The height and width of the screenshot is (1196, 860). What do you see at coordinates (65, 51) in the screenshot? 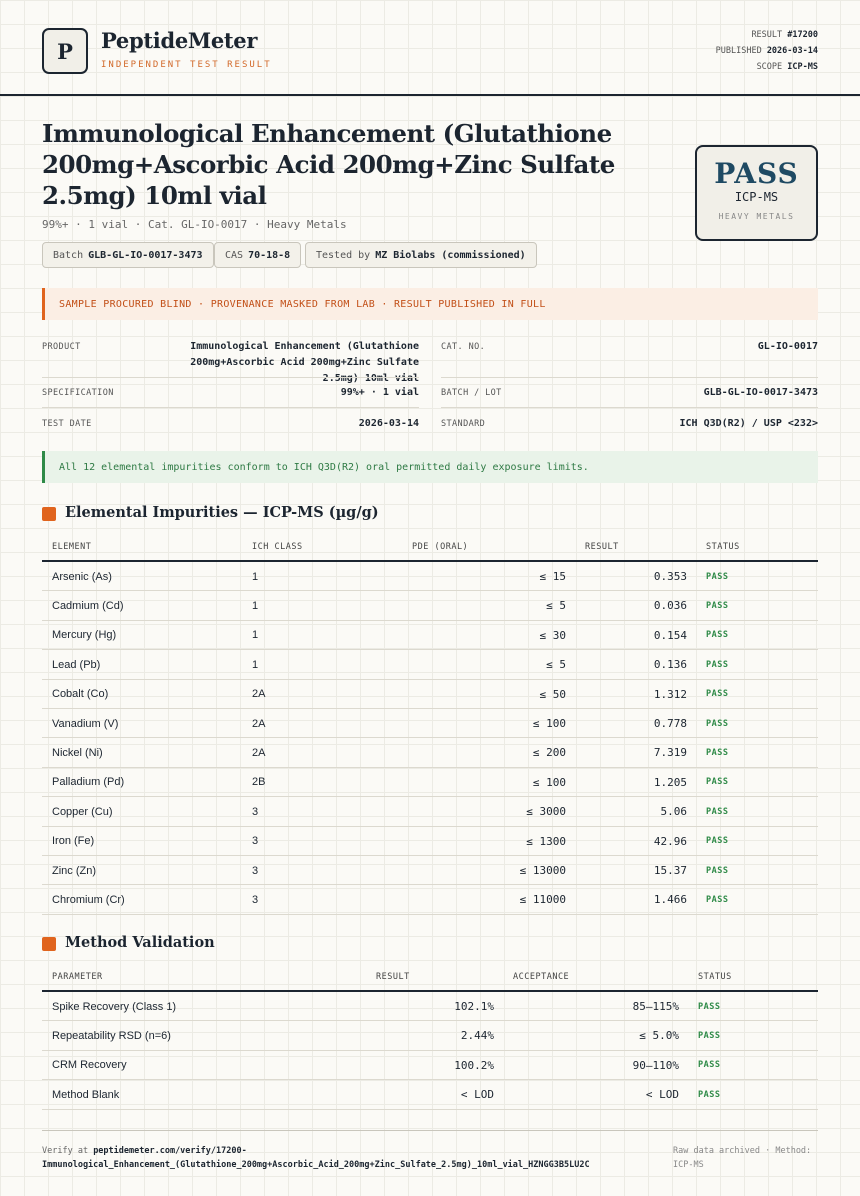
I see `logo-icon: P` at bounding box center [65, 51].